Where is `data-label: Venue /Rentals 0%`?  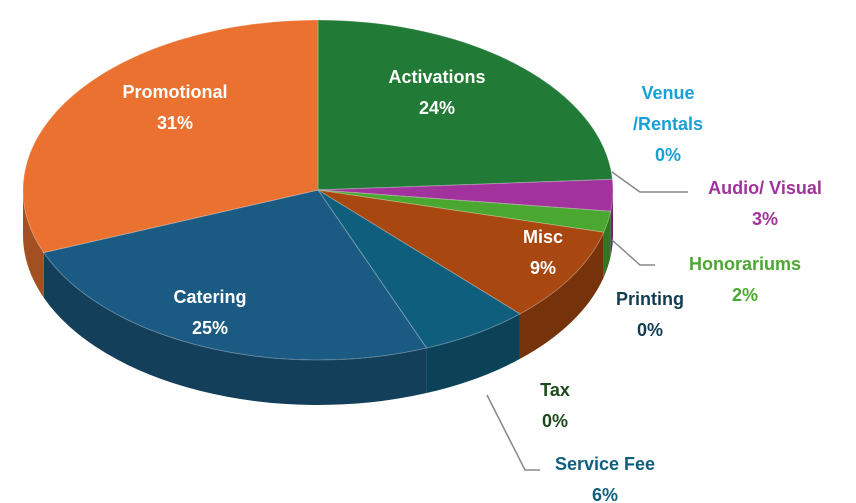 data-label: Venue /Rentals 0% is located at coordinates (668, 124).